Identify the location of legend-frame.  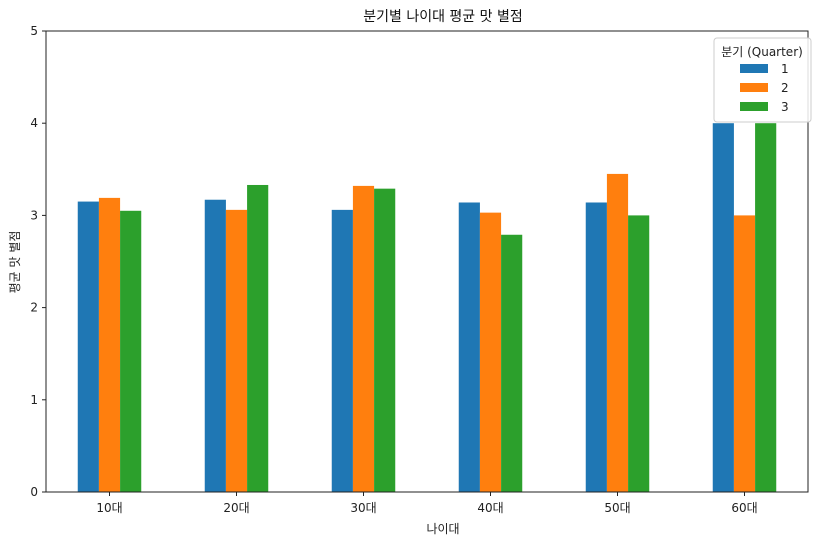
(762, 80).